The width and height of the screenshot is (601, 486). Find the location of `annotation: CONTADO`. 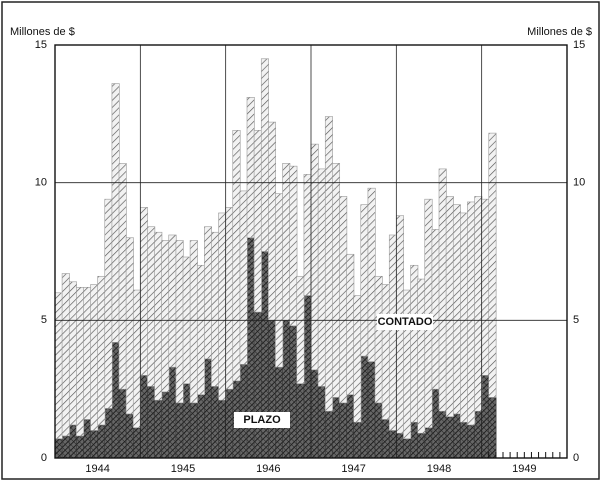

annotation: CONTADO is located at coordinates (405, 322).